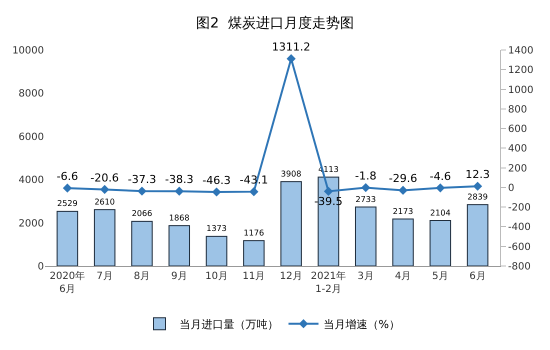 The height and width of the screenshot is (350, 550). What do you see at coordinates (229, 324) in the screenshot?
I see `legend-label: 当月进口量（万吨）` at bounding box center [229, 324].